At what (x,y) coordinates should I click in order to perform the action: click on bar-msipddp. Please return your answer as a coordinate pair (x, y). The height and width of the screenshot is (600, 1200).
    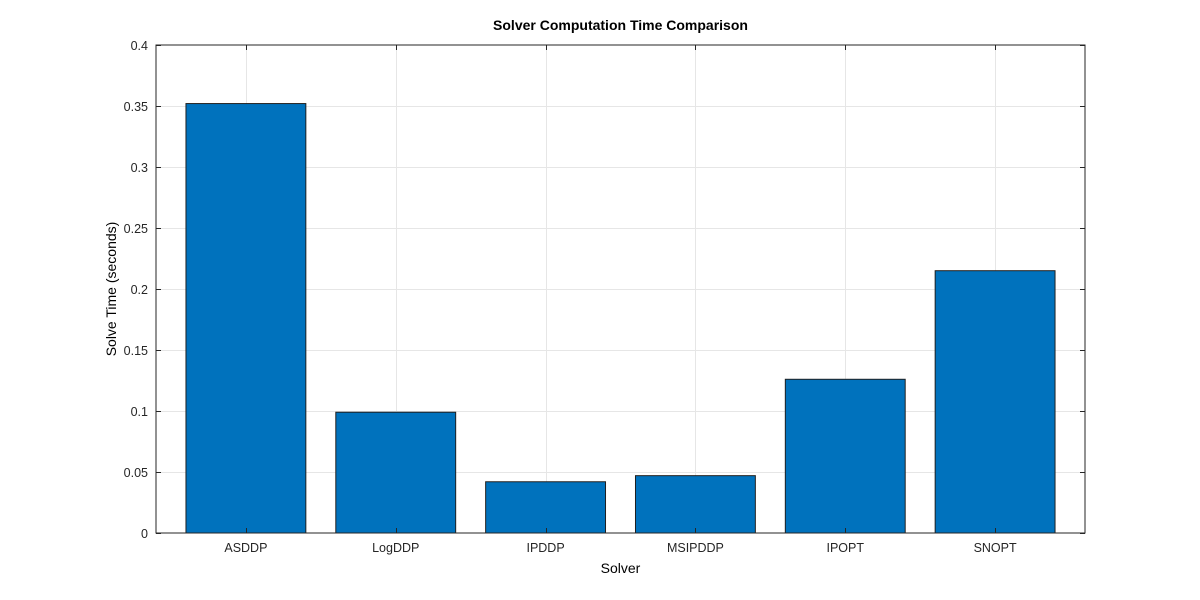
    Looking at the image, I should click on (695, 504).